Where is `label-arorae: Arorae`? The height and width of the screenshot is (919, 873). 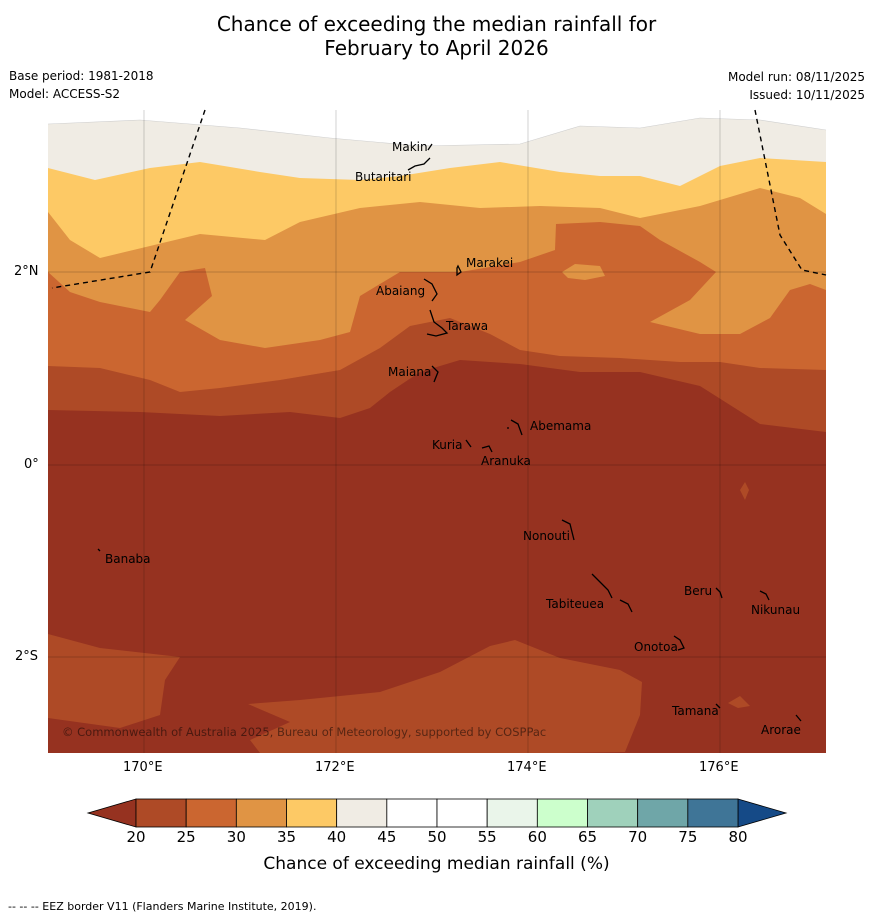 label-arorae: Arorae is located at coordinates (781, 730).